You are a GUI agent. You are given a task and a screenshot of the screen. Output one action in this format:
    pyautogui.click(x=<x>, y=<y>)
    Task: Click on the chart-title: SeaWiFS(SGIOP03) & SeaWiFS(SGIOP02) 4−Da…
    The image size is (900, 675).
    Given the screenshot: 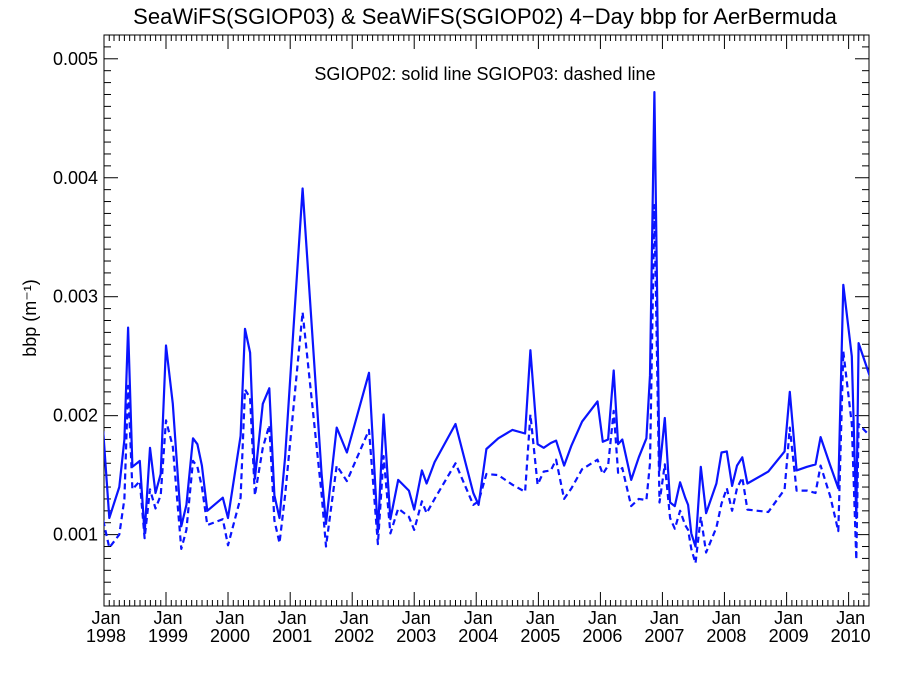 What is the action you would take?
    pyautogui.click(x=485, y=16)
    